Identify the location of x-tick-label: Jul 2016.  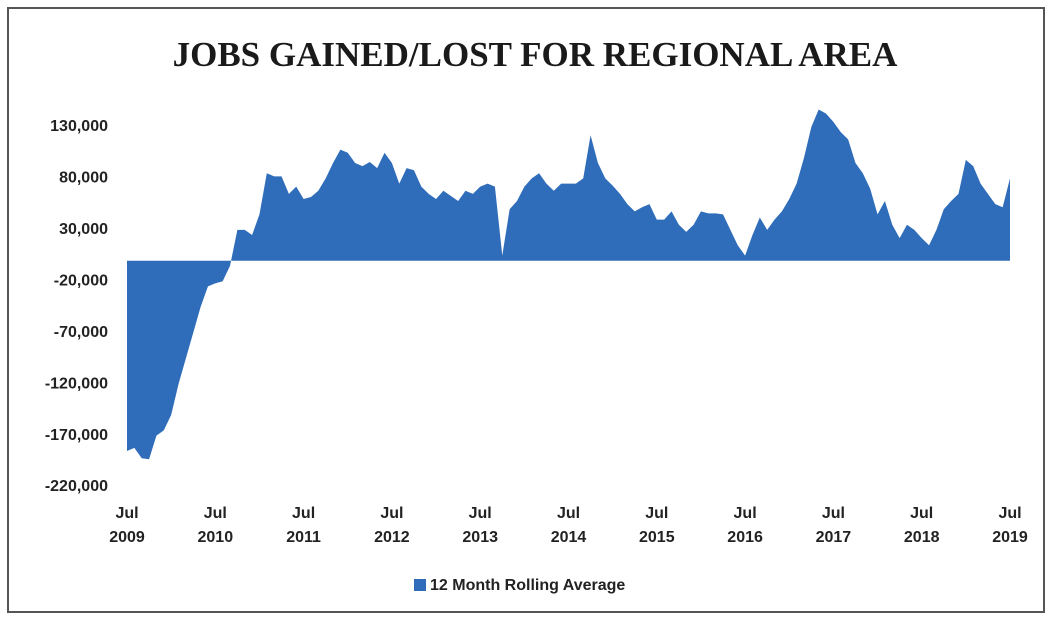
(745, 525).